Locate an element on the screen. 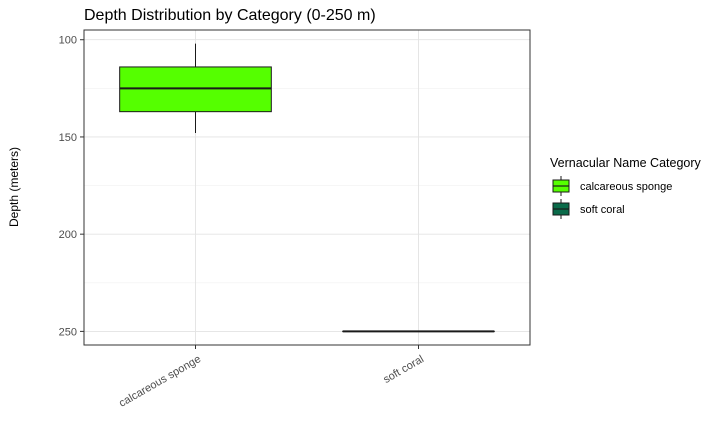 The width and height of the screenshot is (720, 432). x-tick-label: calcareous sponge is located at coordinates (160, 381).